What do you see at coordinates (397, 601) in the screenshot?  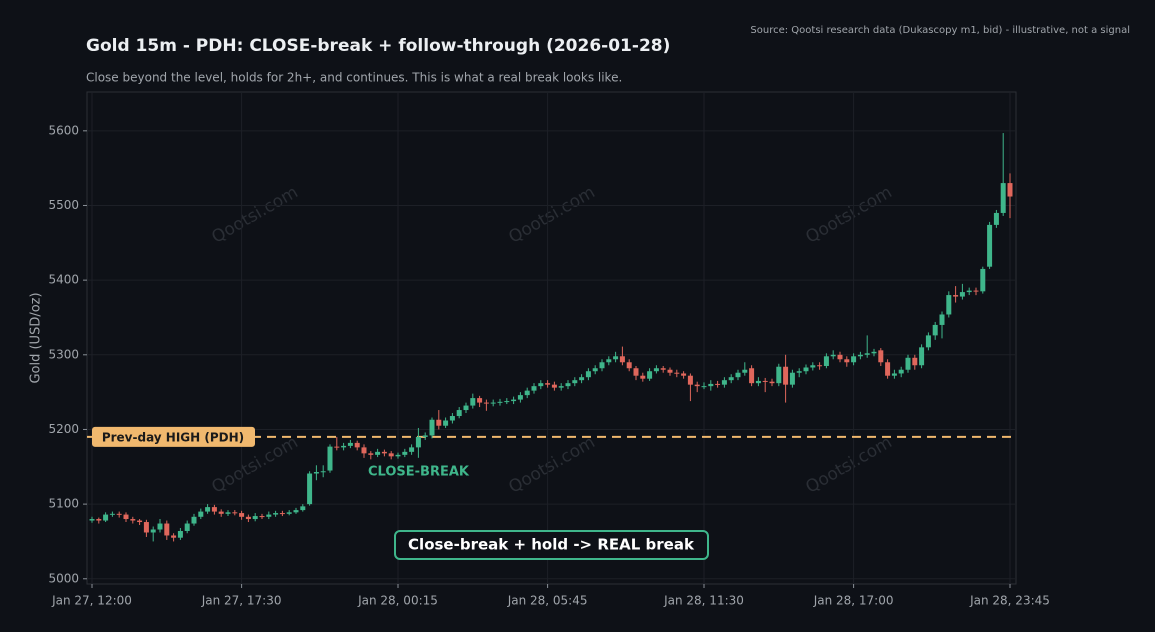 I see `x-tick-label: Jan 28, 00:15` at bounding box center [397, 601].